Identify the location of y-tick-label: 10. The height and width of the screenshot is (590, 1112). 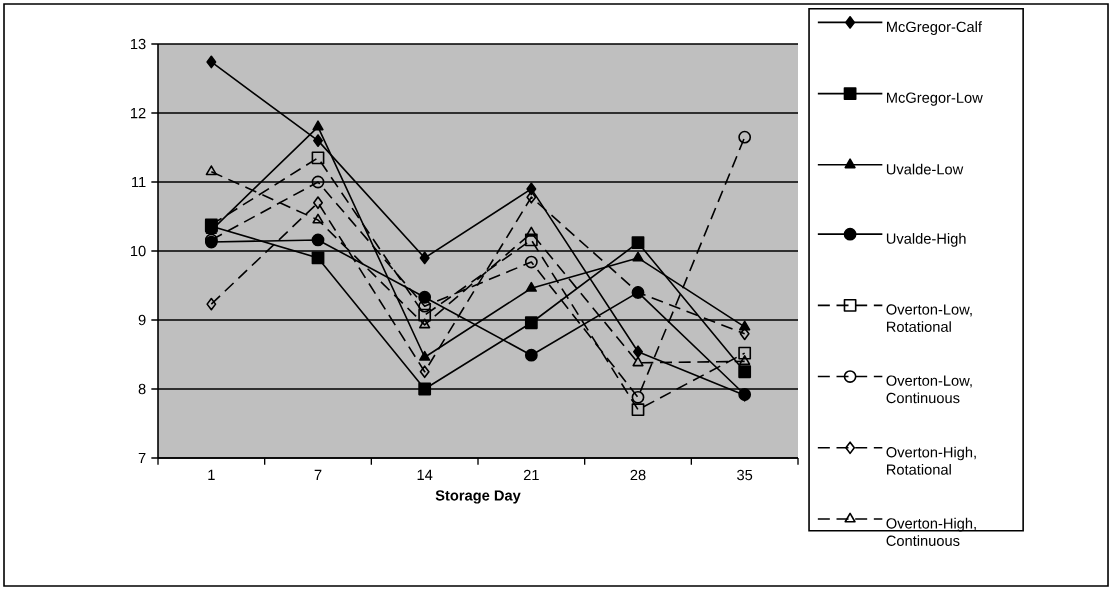
(138, 251).